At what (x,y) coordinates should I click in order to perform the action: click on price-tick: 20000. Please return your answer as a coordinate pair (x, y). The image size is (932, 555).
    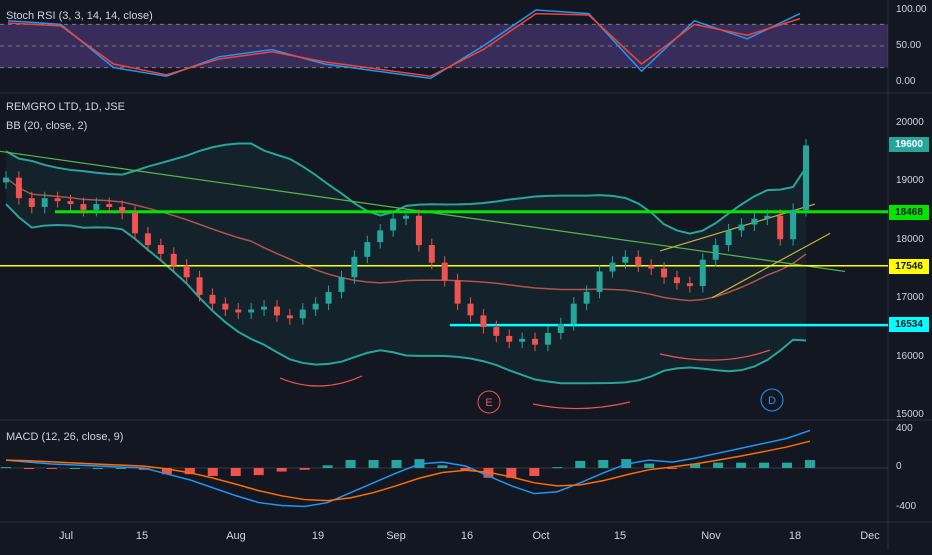
    Looking at the image, I should click on (910, 122).